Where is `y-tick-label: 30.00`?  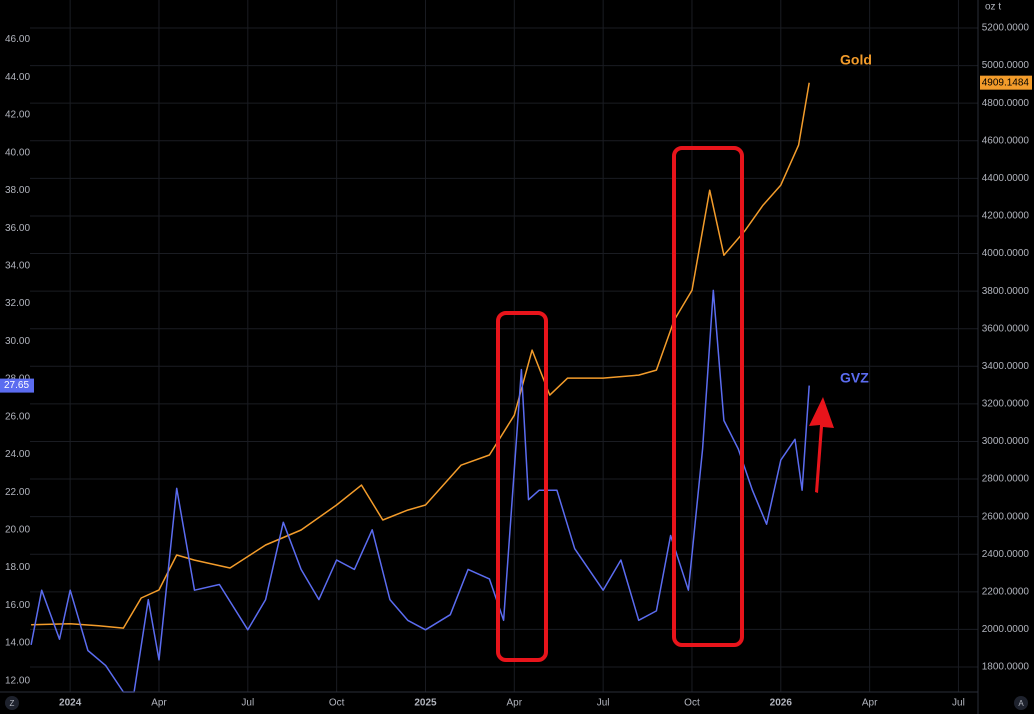
y-tick-label: 30.00 is located at coordinates (17, 341).